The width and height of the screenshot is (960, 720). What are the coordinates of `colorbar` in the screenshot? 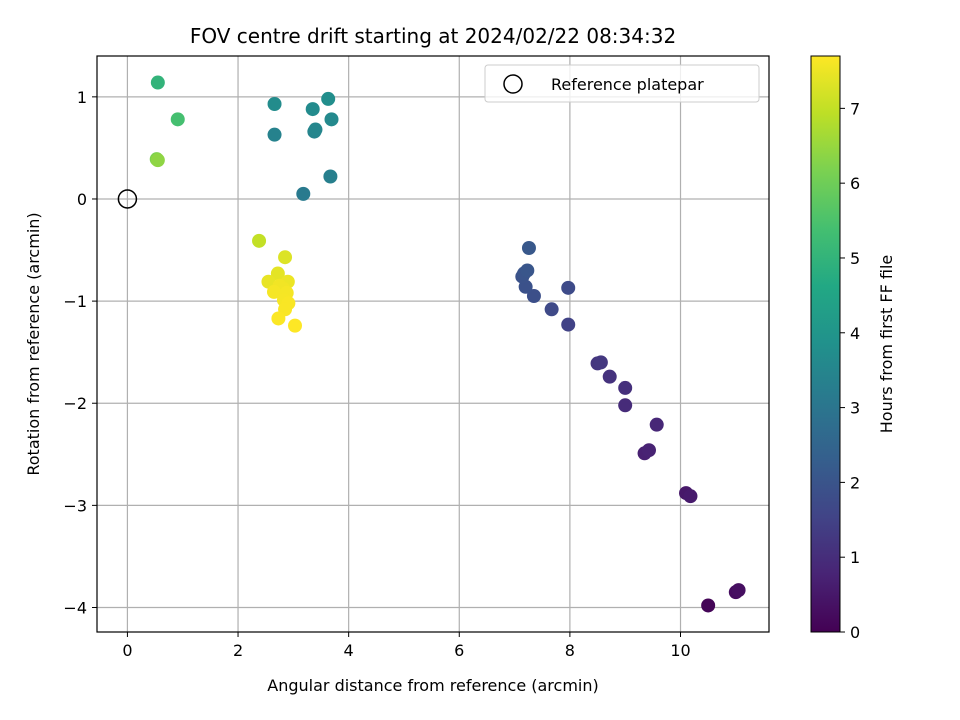 It's located at (825, 344).